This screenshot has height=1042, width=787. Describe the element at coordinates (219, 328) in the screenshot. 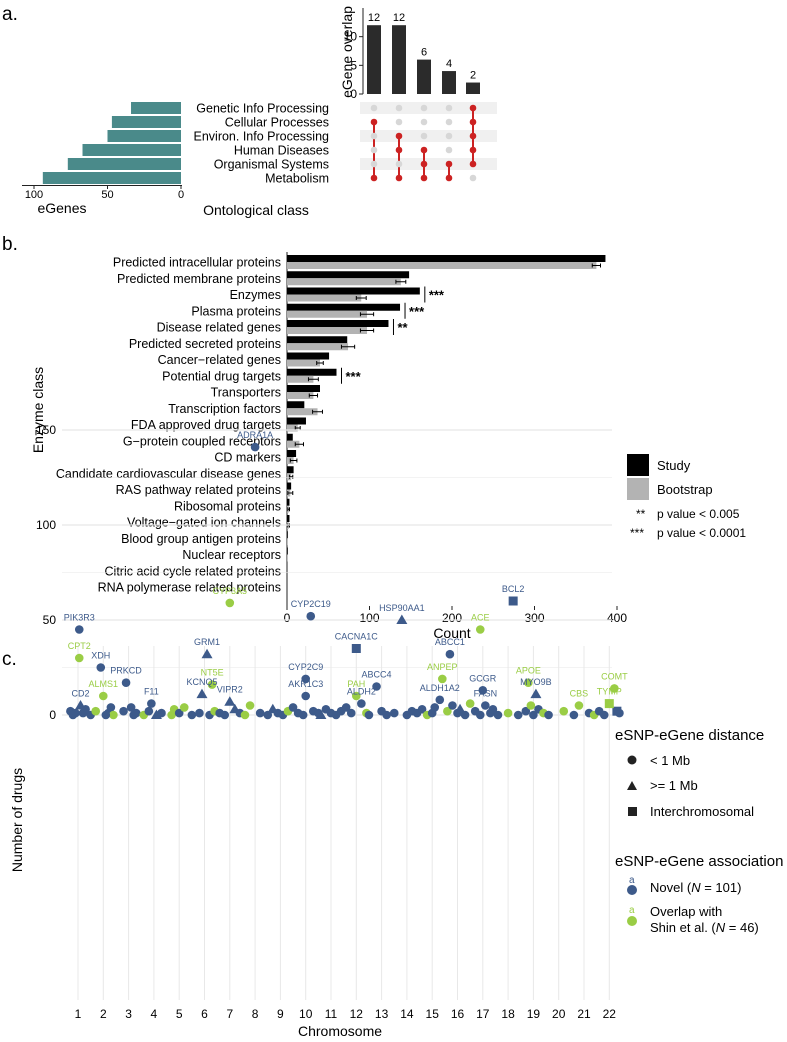

I see `enzyme-class-label: Disease related genes` at that location.